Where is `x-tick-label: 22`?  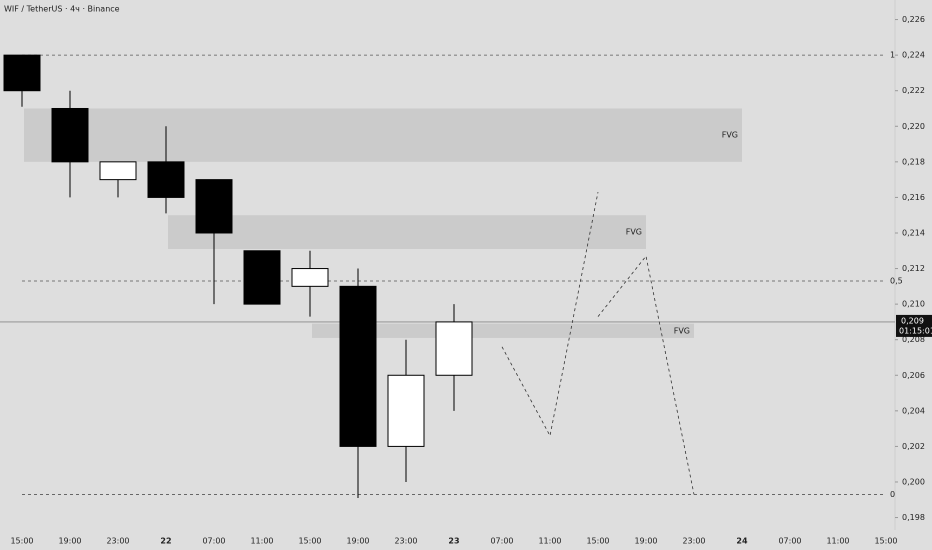
x-tick-label: 22 is located at coordinates (165, 541).